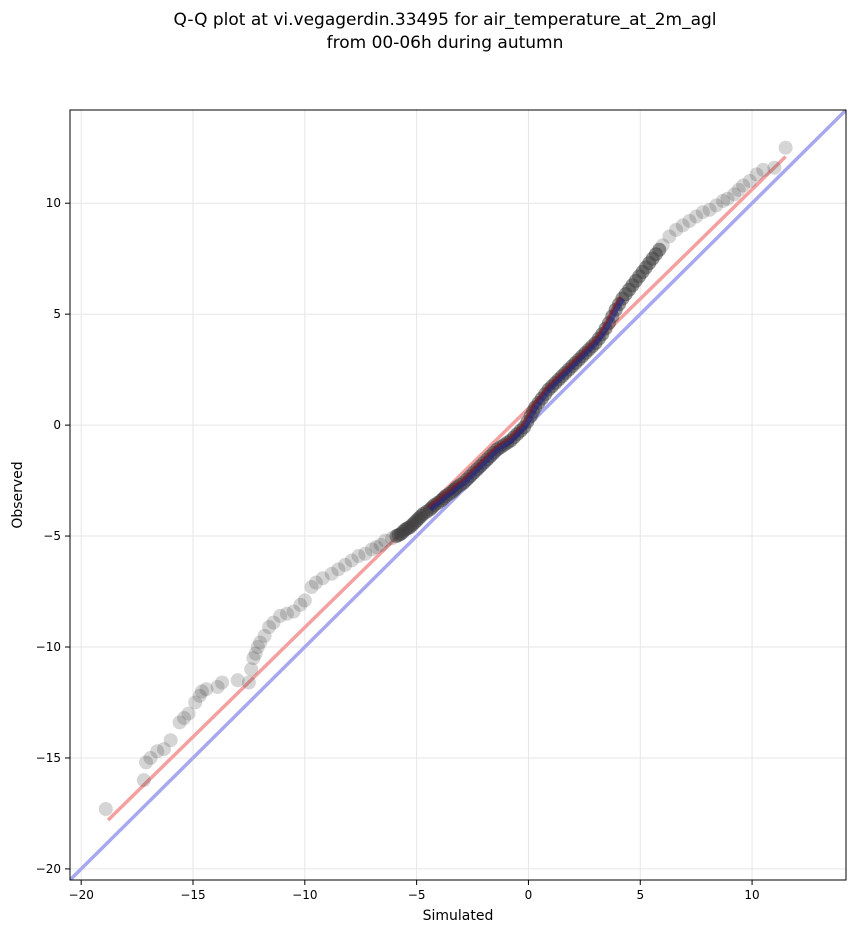  I want to click on x-tick-label-0: −20, so click(81, 895).